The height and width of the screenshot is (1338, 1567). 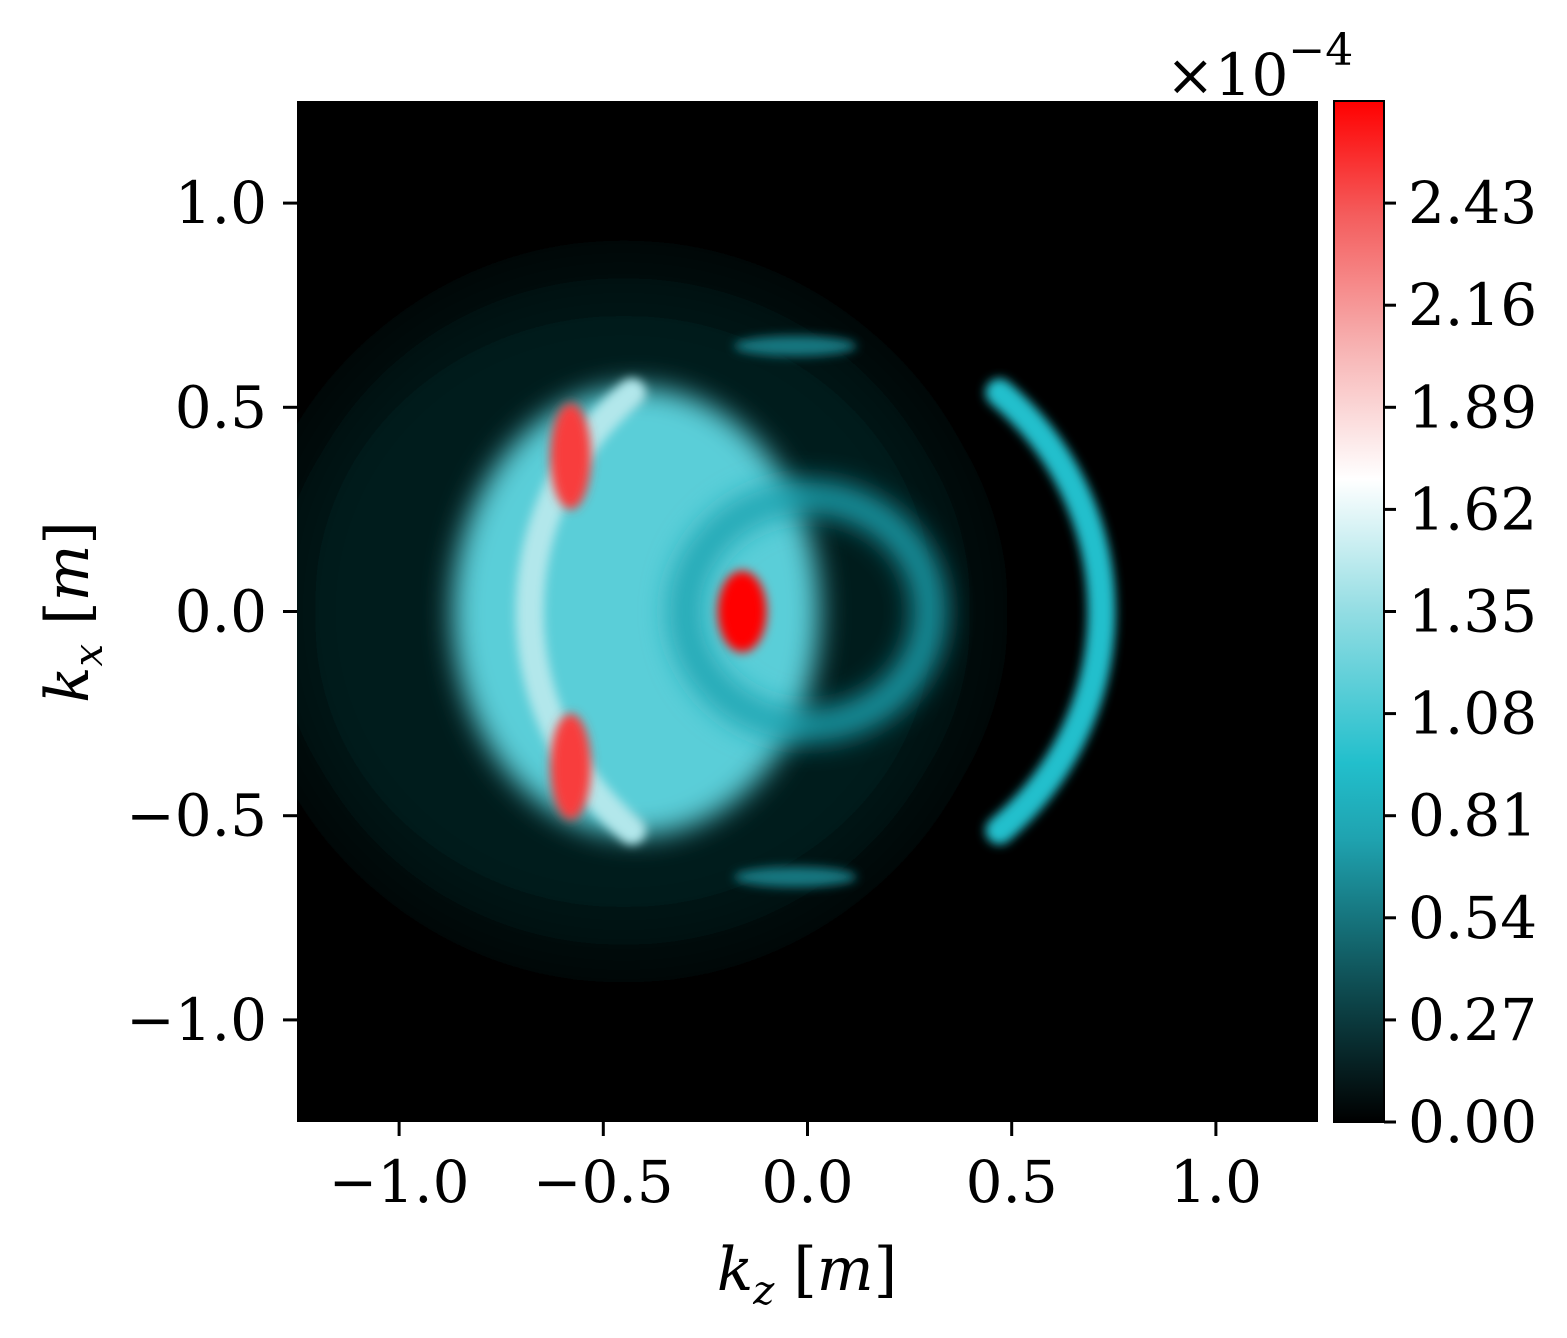 I want to click on y-tick-label: 0.5, so click(x=221, y=407).